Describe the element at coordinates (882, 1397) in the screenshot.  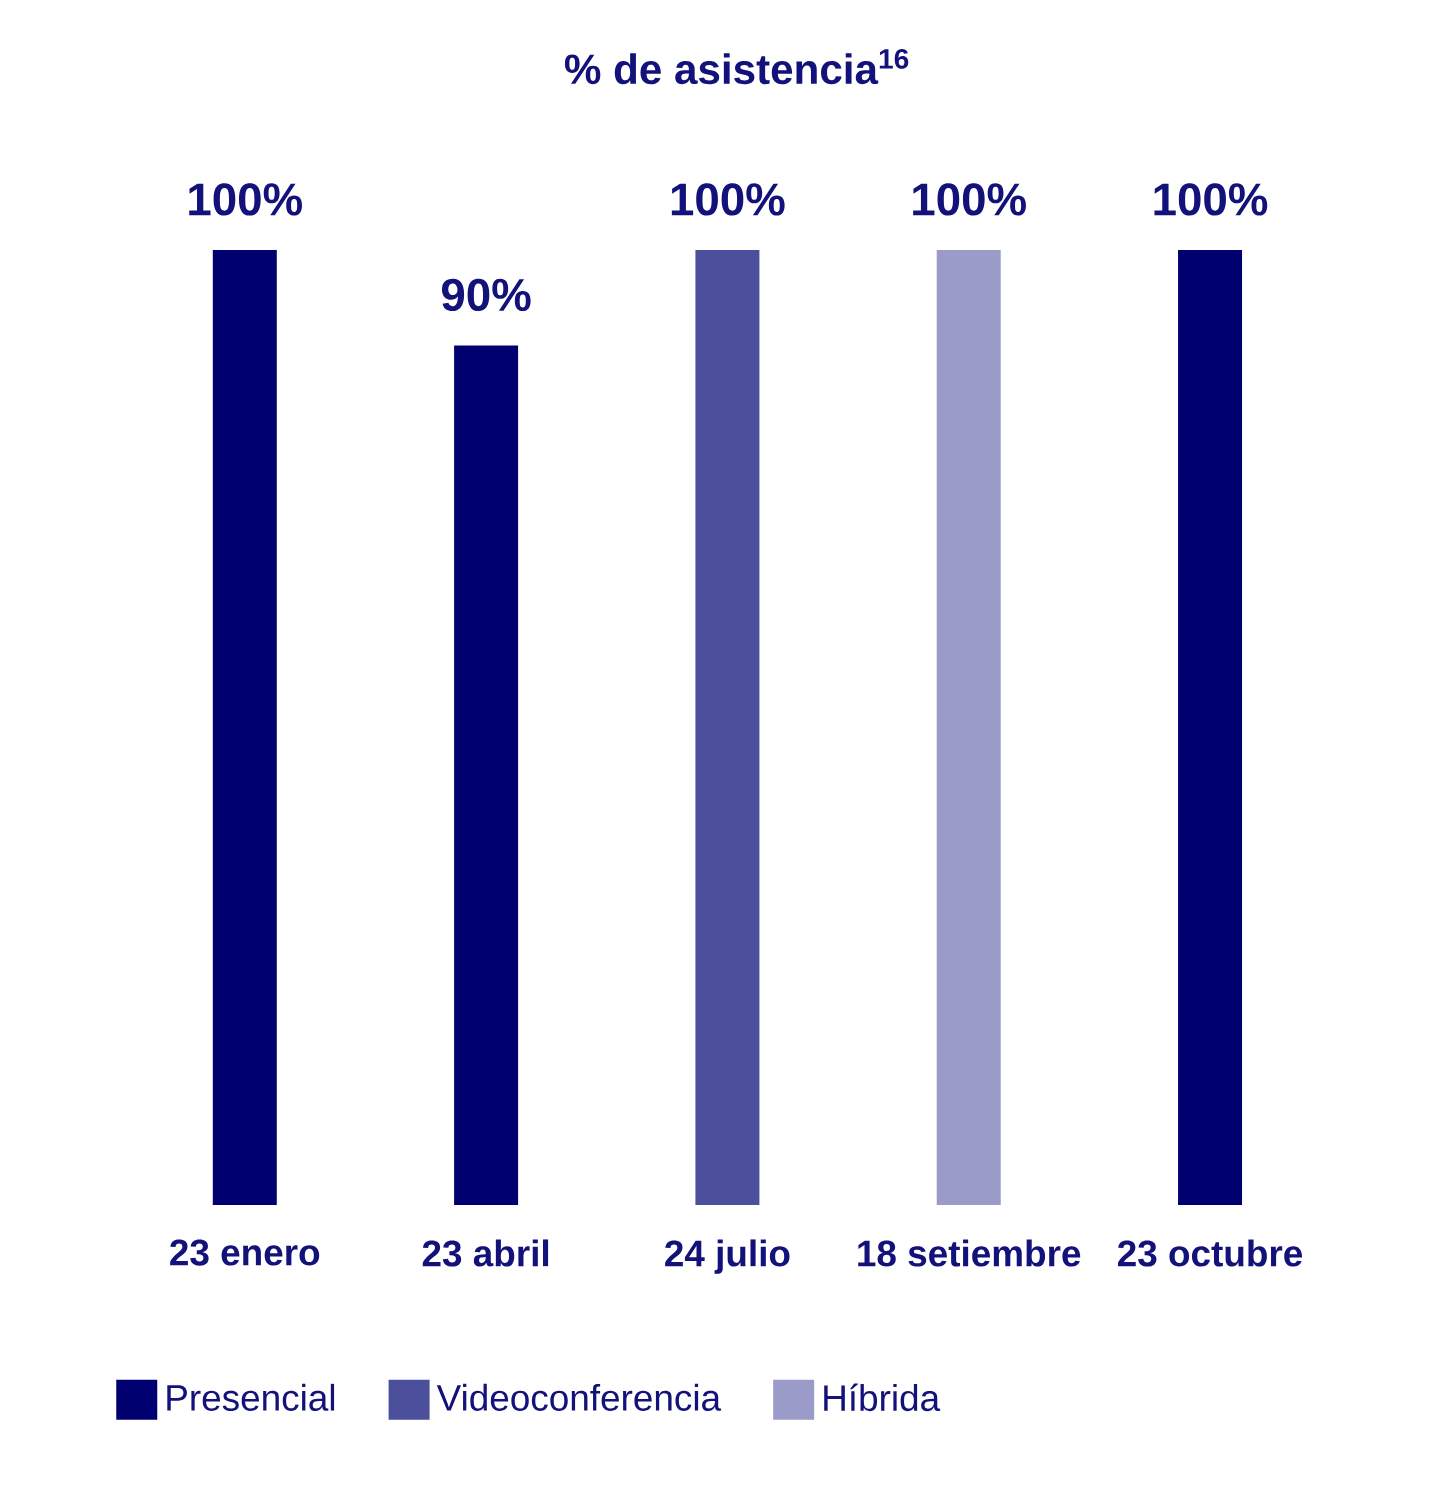
I see `legend-label: Híbrida` at that location.